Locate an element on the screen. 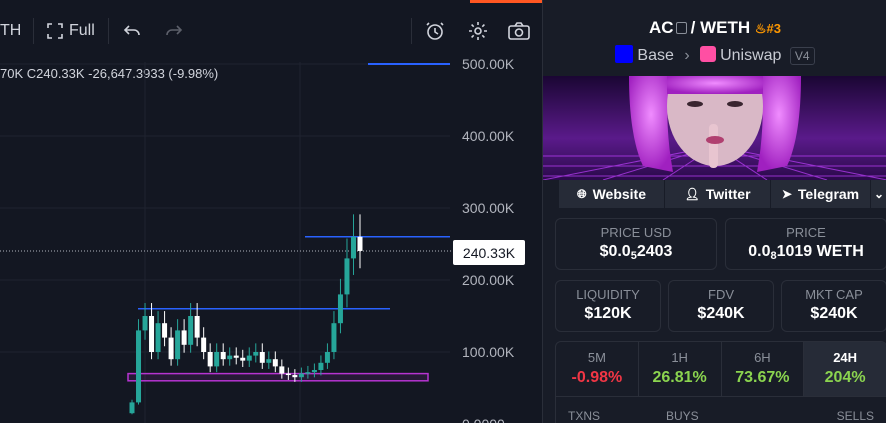  base-symbol: AC is located at coordinates (661, 27).